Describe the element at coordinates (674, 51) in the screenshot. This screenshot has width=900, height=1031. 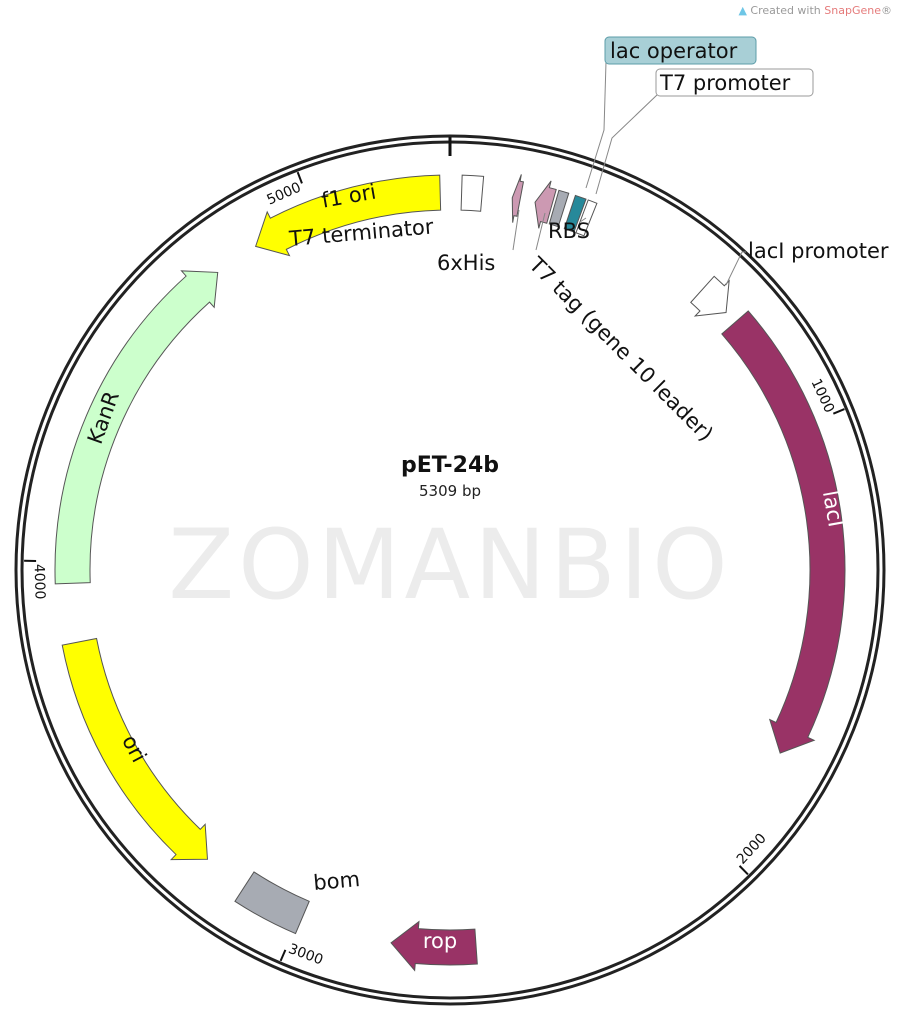
I see `lac-operator-label: lac operator` at that location.